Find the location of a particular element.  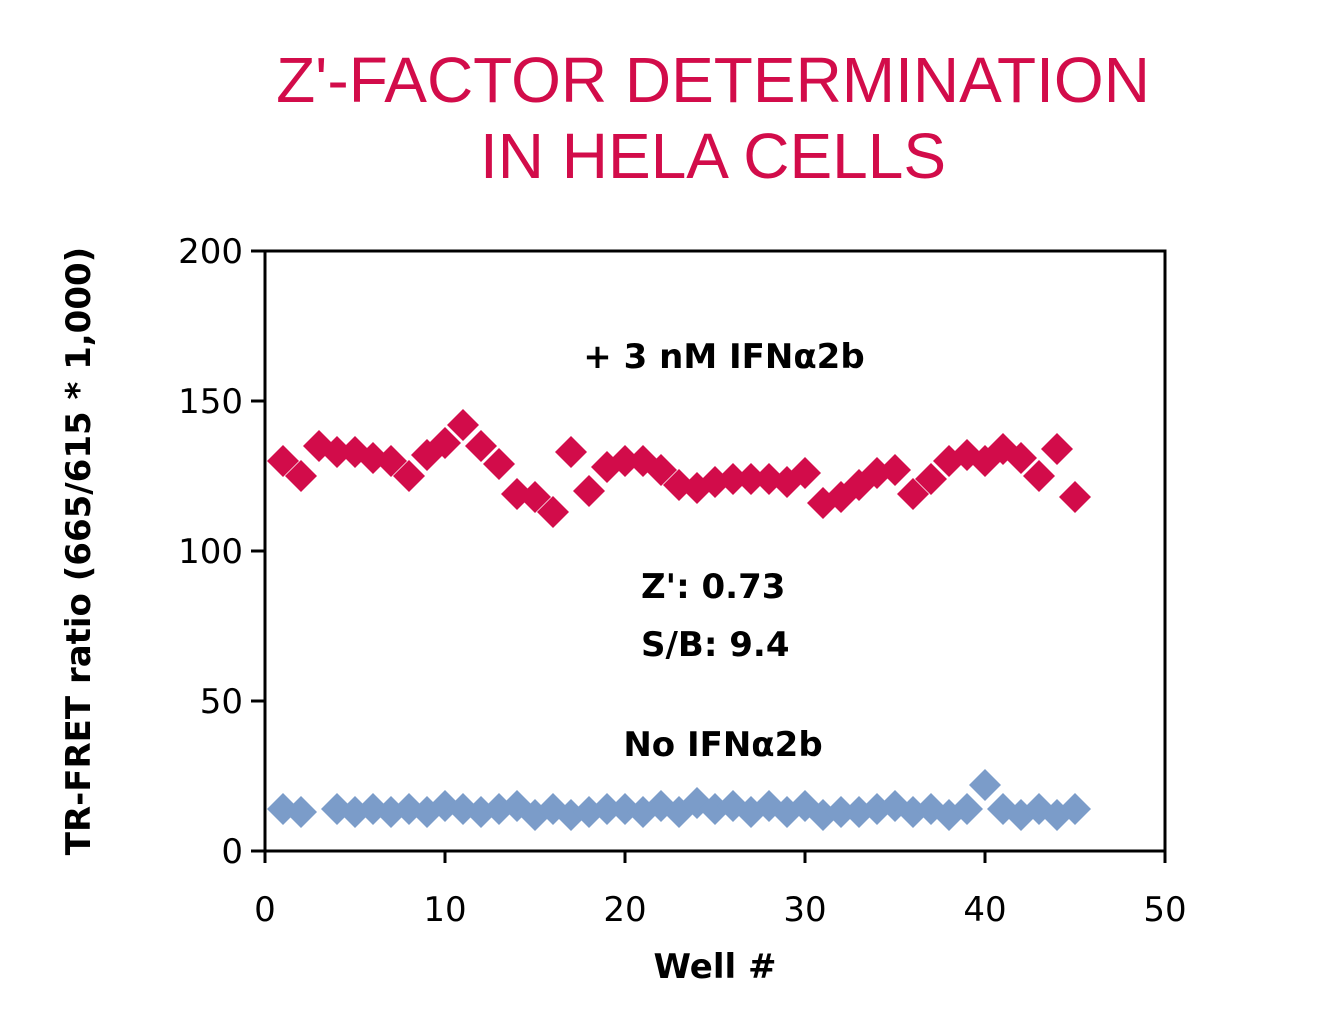

x-axis-label: Well # is located at coordinates (715, 967).